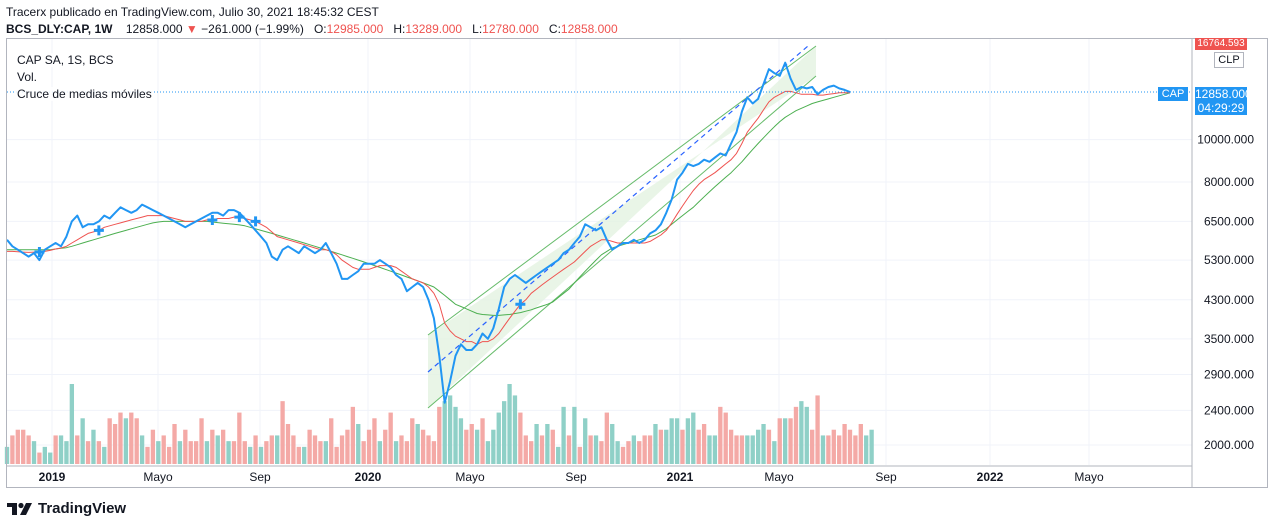 Image resolution: width=1274 pixels, height=528 pixels. I want to click on y-tick-label: 3500.000, so click(1229, 339).